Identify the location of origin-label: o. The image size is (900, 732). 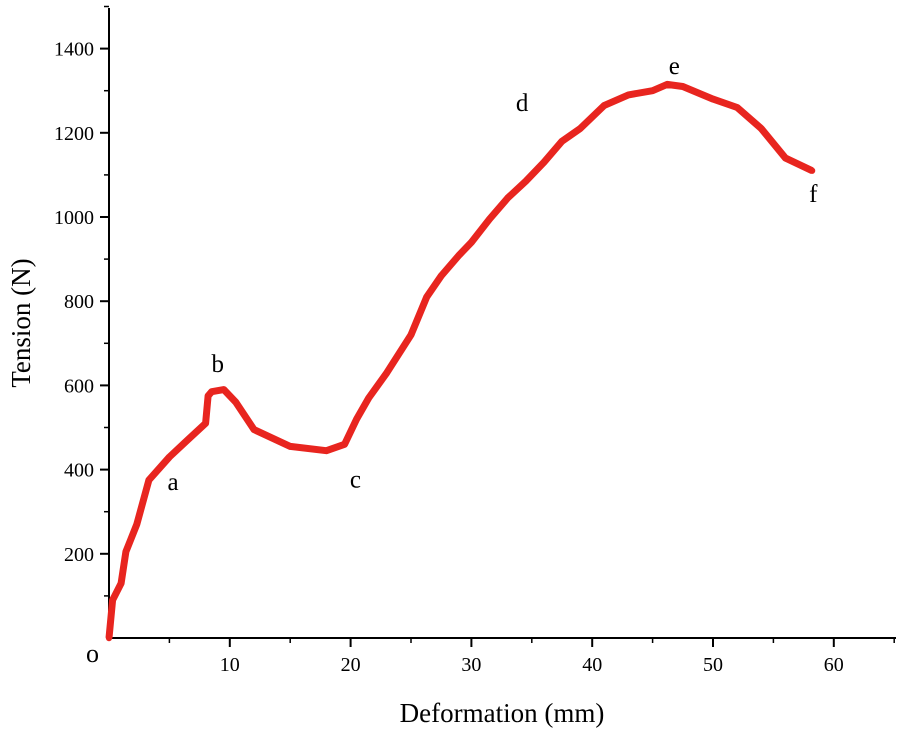
(92, 653).